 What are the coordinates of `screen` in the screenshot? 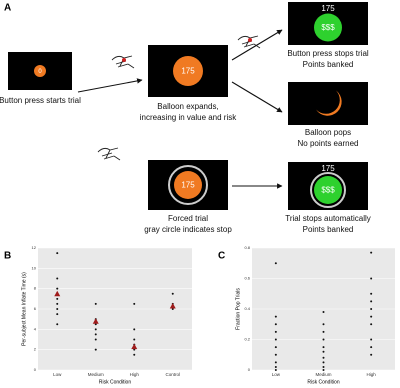 It's located at (328, 103).